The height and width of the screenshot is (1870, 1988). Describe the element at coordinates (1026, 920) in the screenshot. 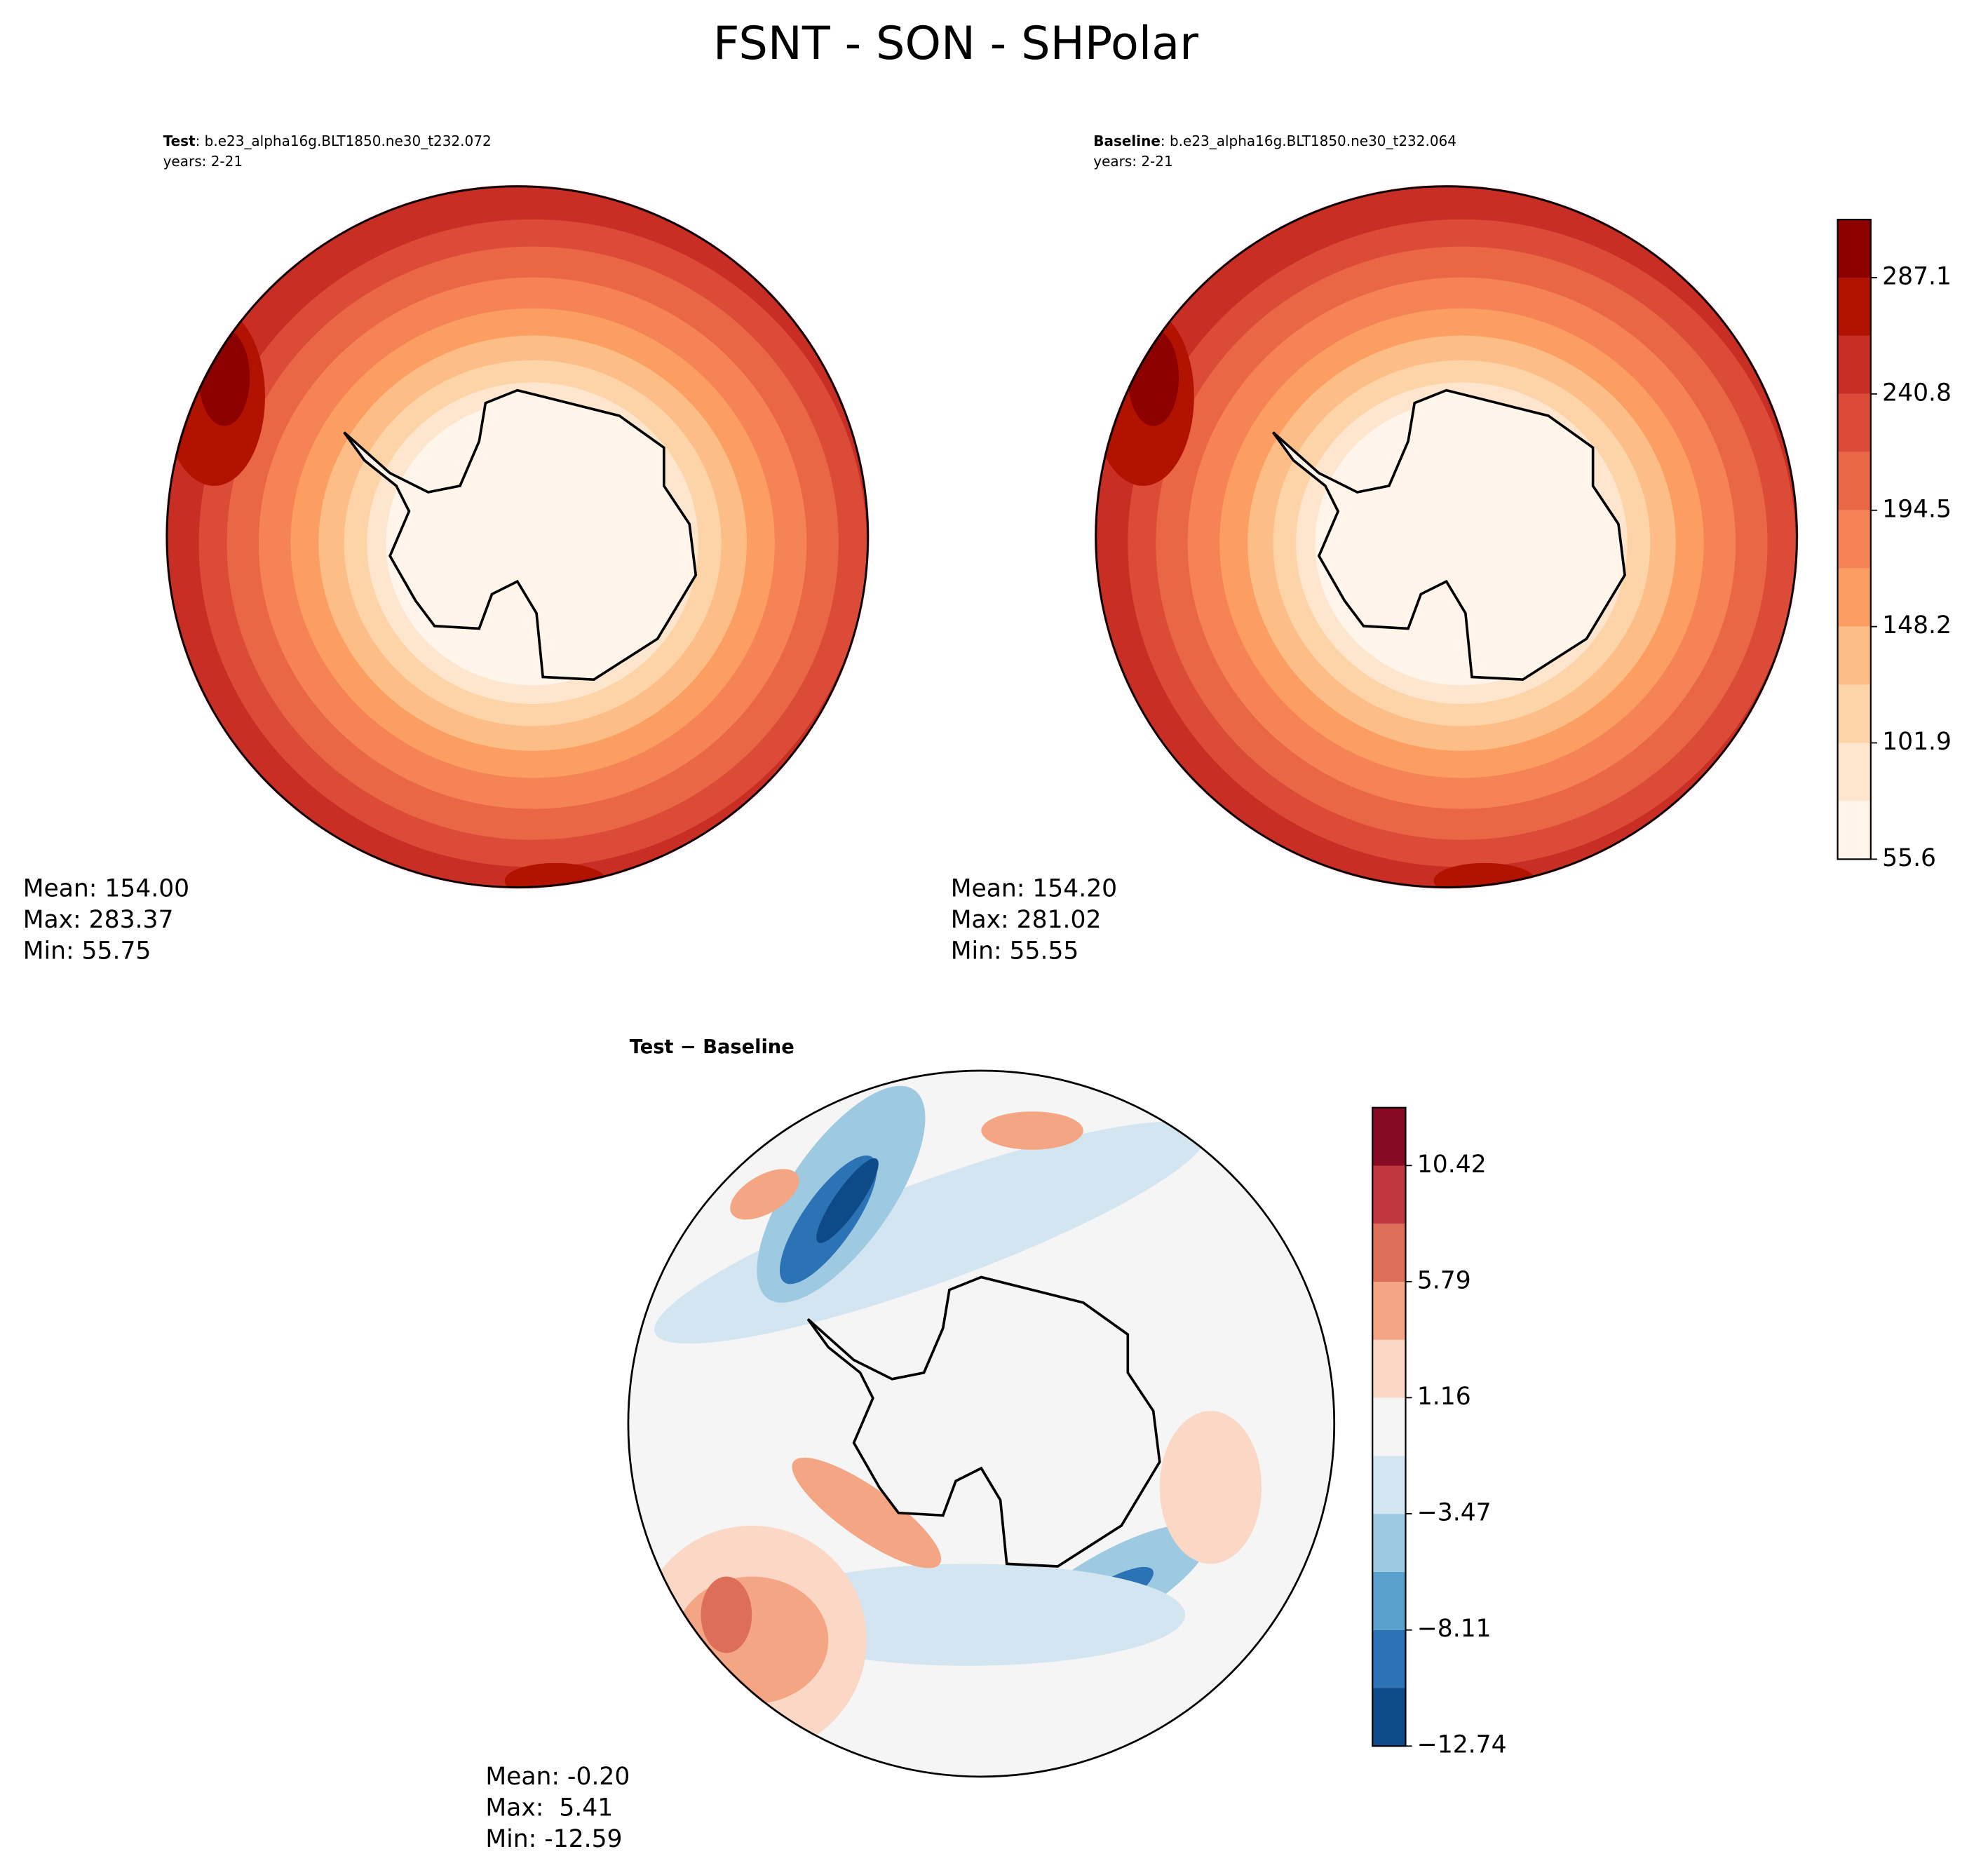

I see `stat-line: Max: 281.02` at that location.